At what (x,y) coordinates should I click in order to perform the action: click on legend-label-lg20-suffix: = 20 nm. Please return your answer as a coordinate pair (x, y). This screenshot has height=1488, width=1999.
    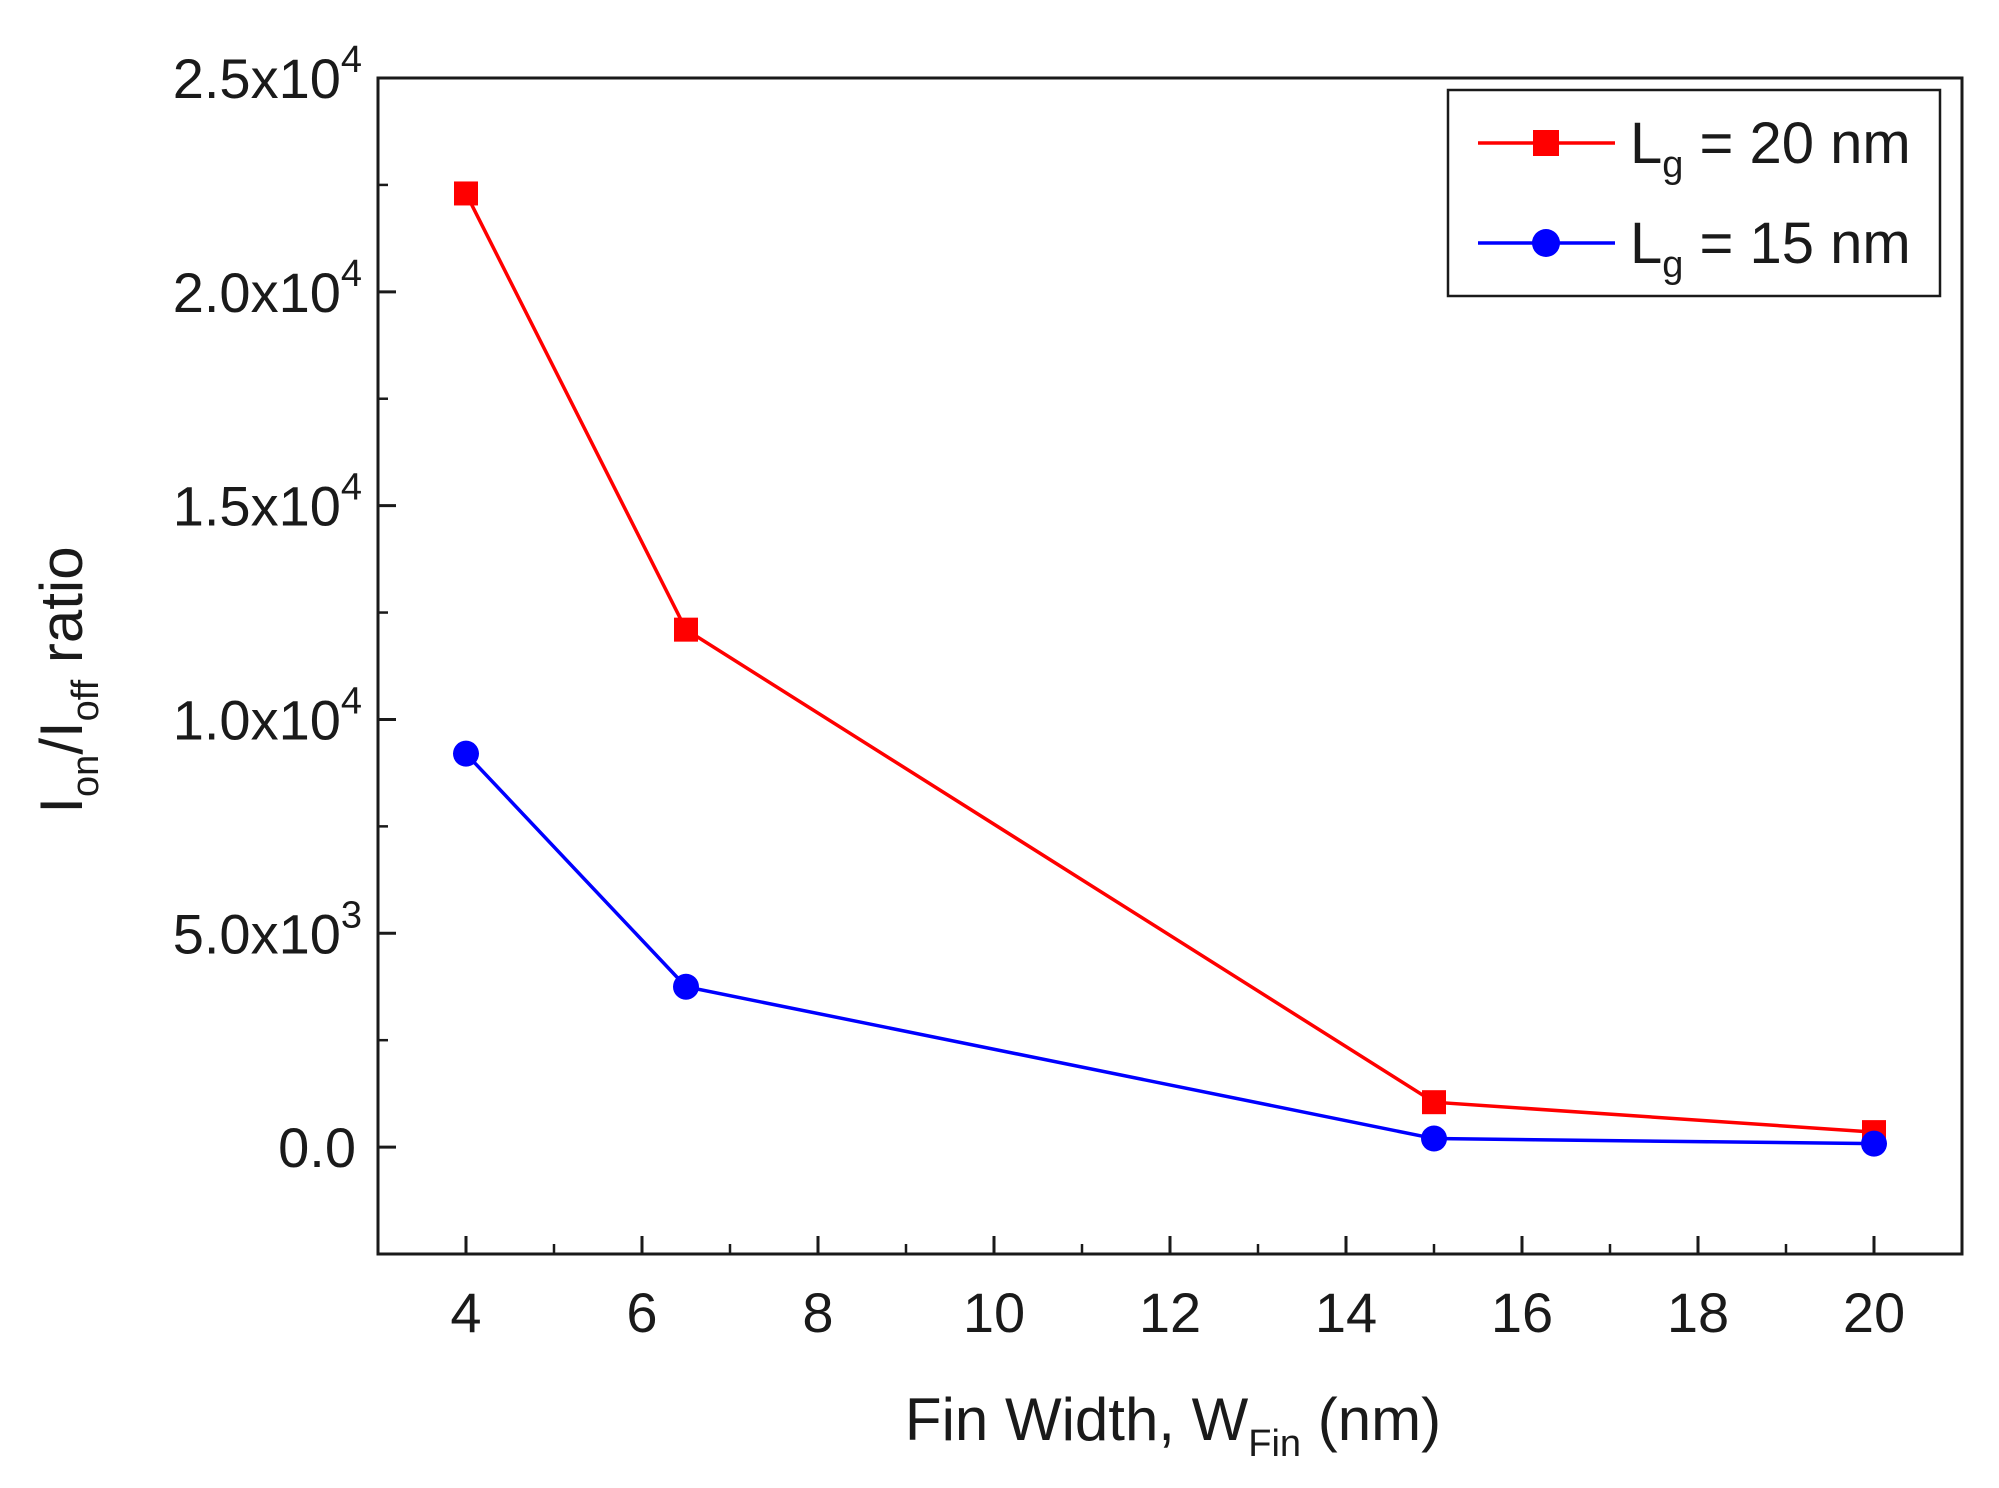
    Looking at the image, I should click on (1796, 143).